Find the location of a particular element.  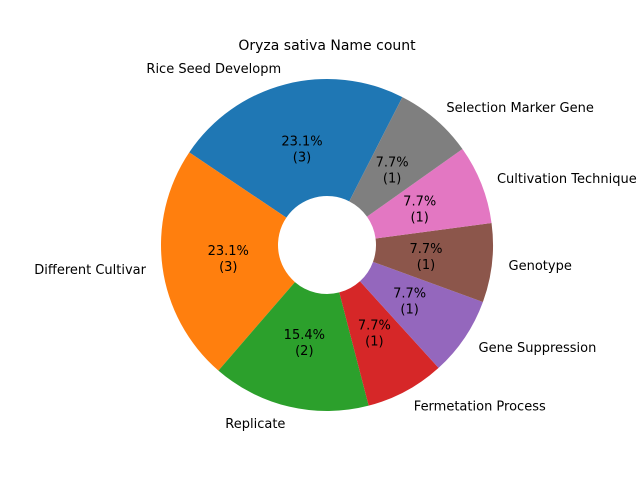

slice-category-label: Replicate is located at coordinates (255, 424).